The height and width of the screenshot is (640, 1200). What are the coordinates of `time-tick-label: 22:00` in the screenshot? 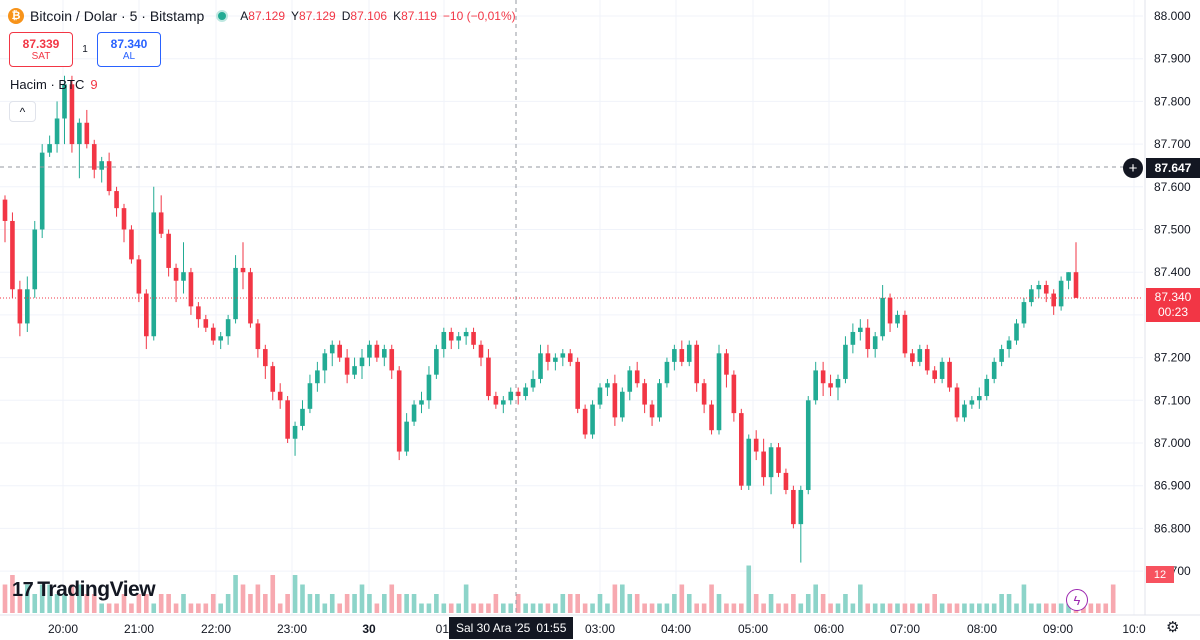 It's located at (216, 629).